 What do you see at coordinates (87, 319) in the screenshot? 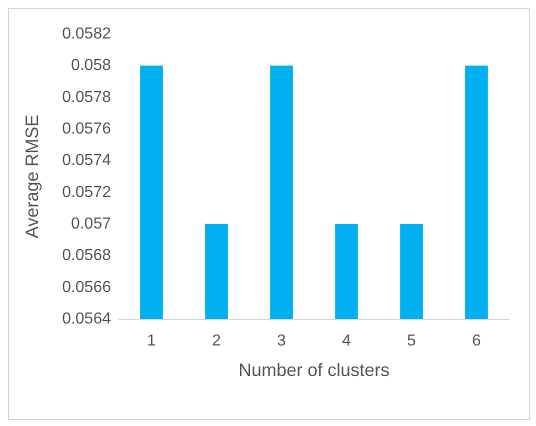
I see `y-tick-label: 0.0564` at bounding box center [87, 319].